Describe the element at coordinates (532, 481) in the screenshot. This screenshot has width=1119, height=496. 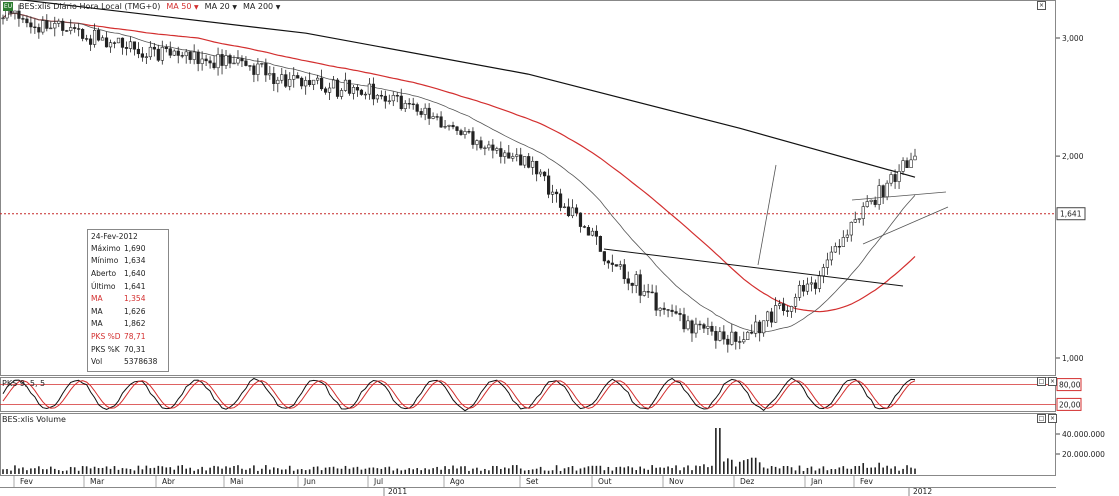
I see `month-label: Set` at that location.